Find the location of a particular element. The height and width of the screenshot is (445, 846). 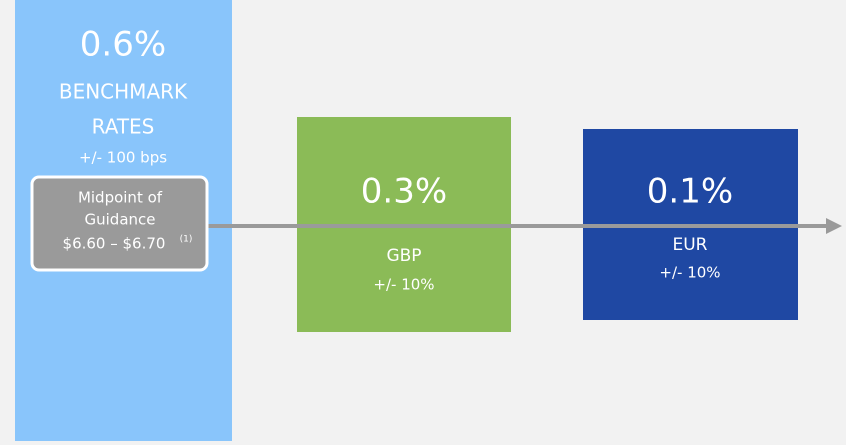

eur-sub: +/- 10% is located at coordinates (689, 273).